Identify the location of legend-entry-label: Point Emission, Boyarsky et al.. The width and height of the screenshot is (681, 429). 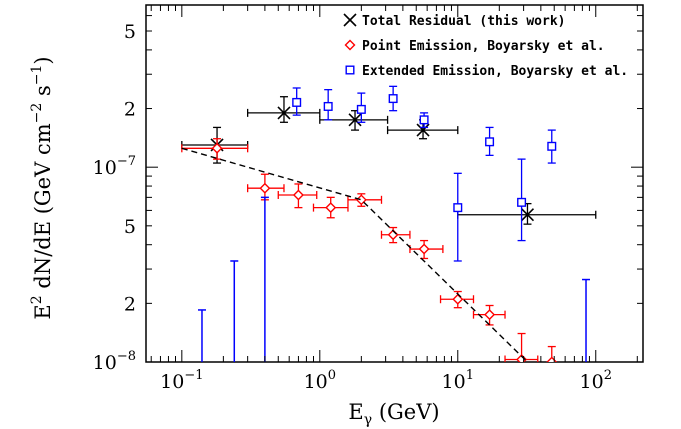
(483, 46).